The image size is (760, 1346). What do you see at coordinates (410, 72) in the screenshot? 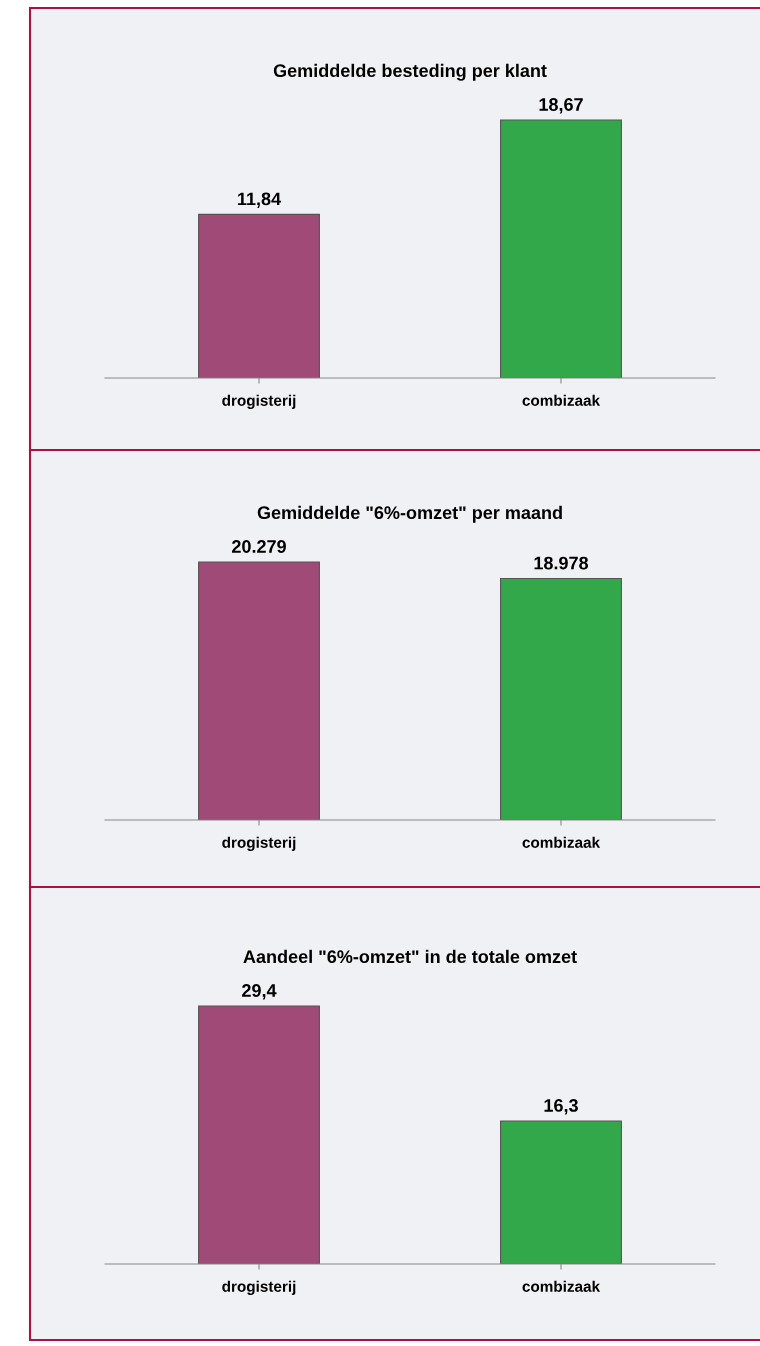
I see `chart-title: Gemiddelde besteding per klant` at bounding box center [410, 72].